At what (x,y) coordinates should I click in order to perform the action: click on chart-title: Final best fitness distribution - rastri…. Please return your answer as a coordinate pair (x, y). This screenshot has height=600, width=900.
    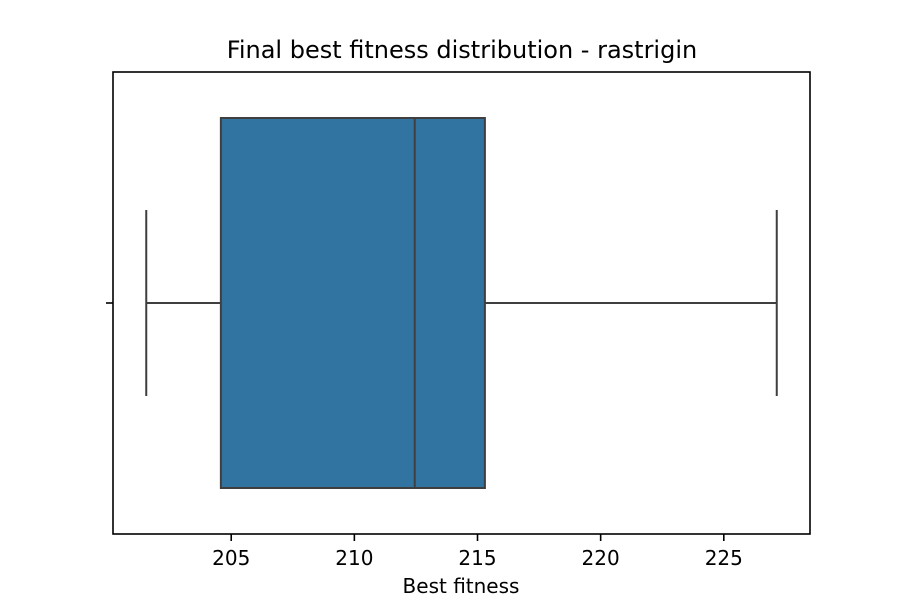
    Looking at the image, I should click on (462, 50).